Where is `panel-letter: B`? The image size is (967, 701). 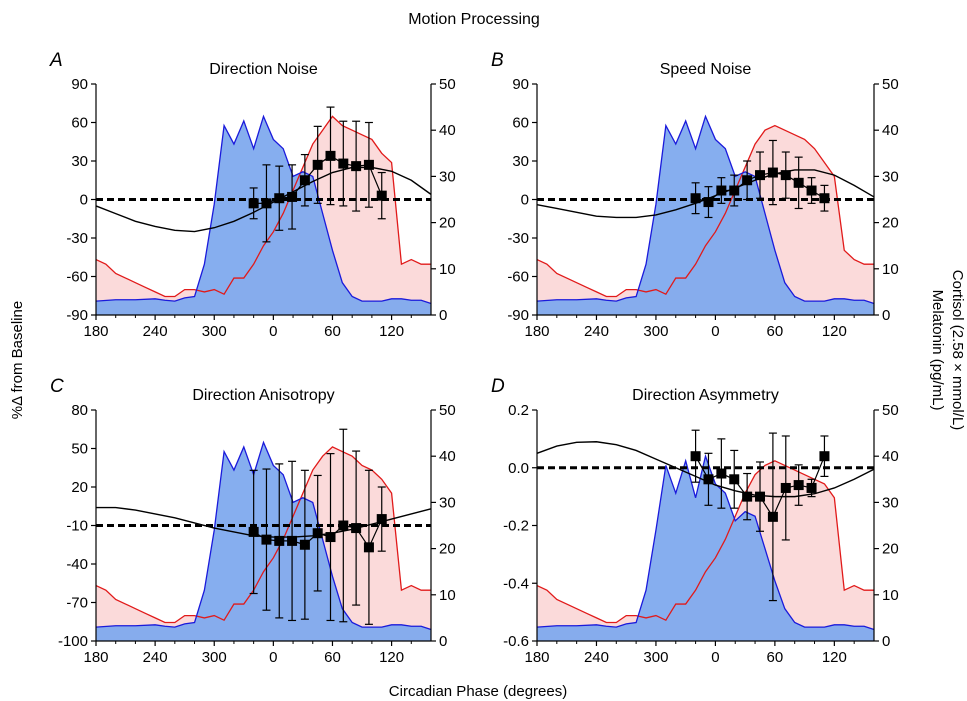
panel-letter: B is located at coordinates (497, 60).